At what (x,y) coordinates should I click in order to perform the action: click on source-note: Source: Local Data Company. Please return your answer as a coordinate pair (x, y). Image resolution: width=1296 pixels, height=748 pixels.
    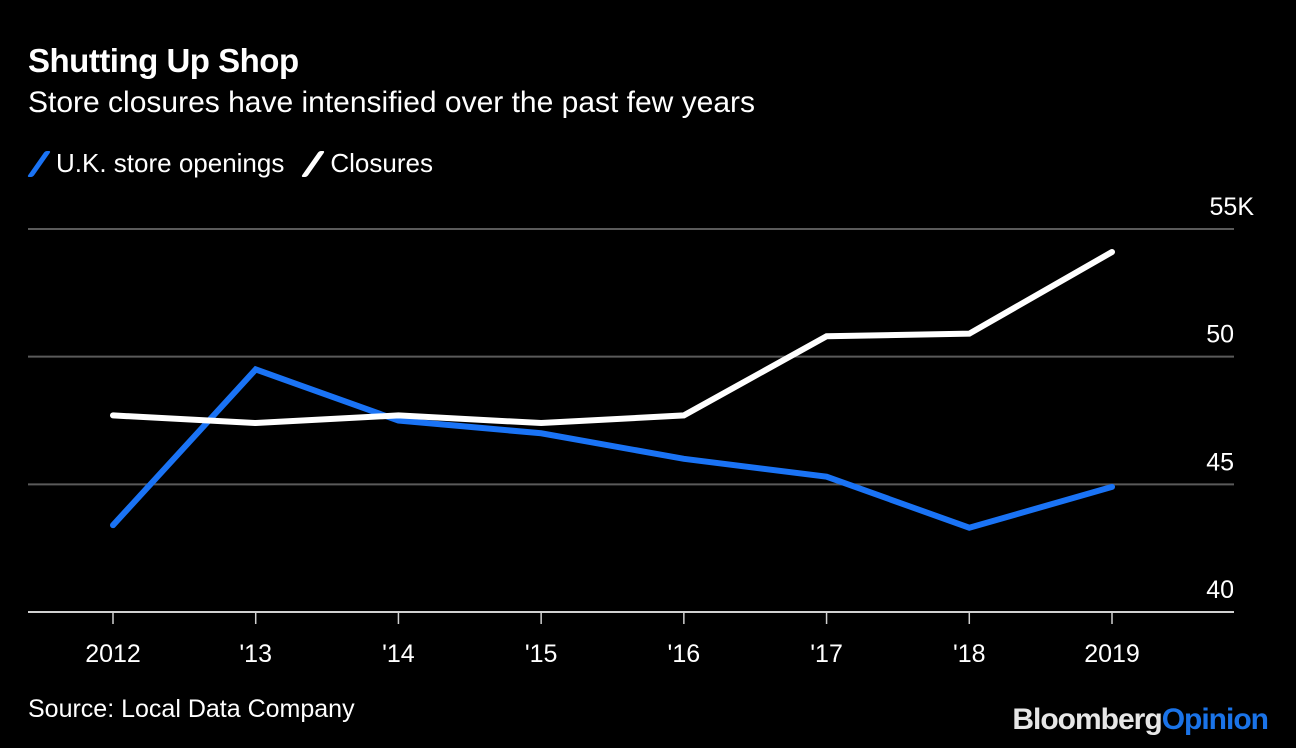
    Looking at the image, I should click on (191, 709).